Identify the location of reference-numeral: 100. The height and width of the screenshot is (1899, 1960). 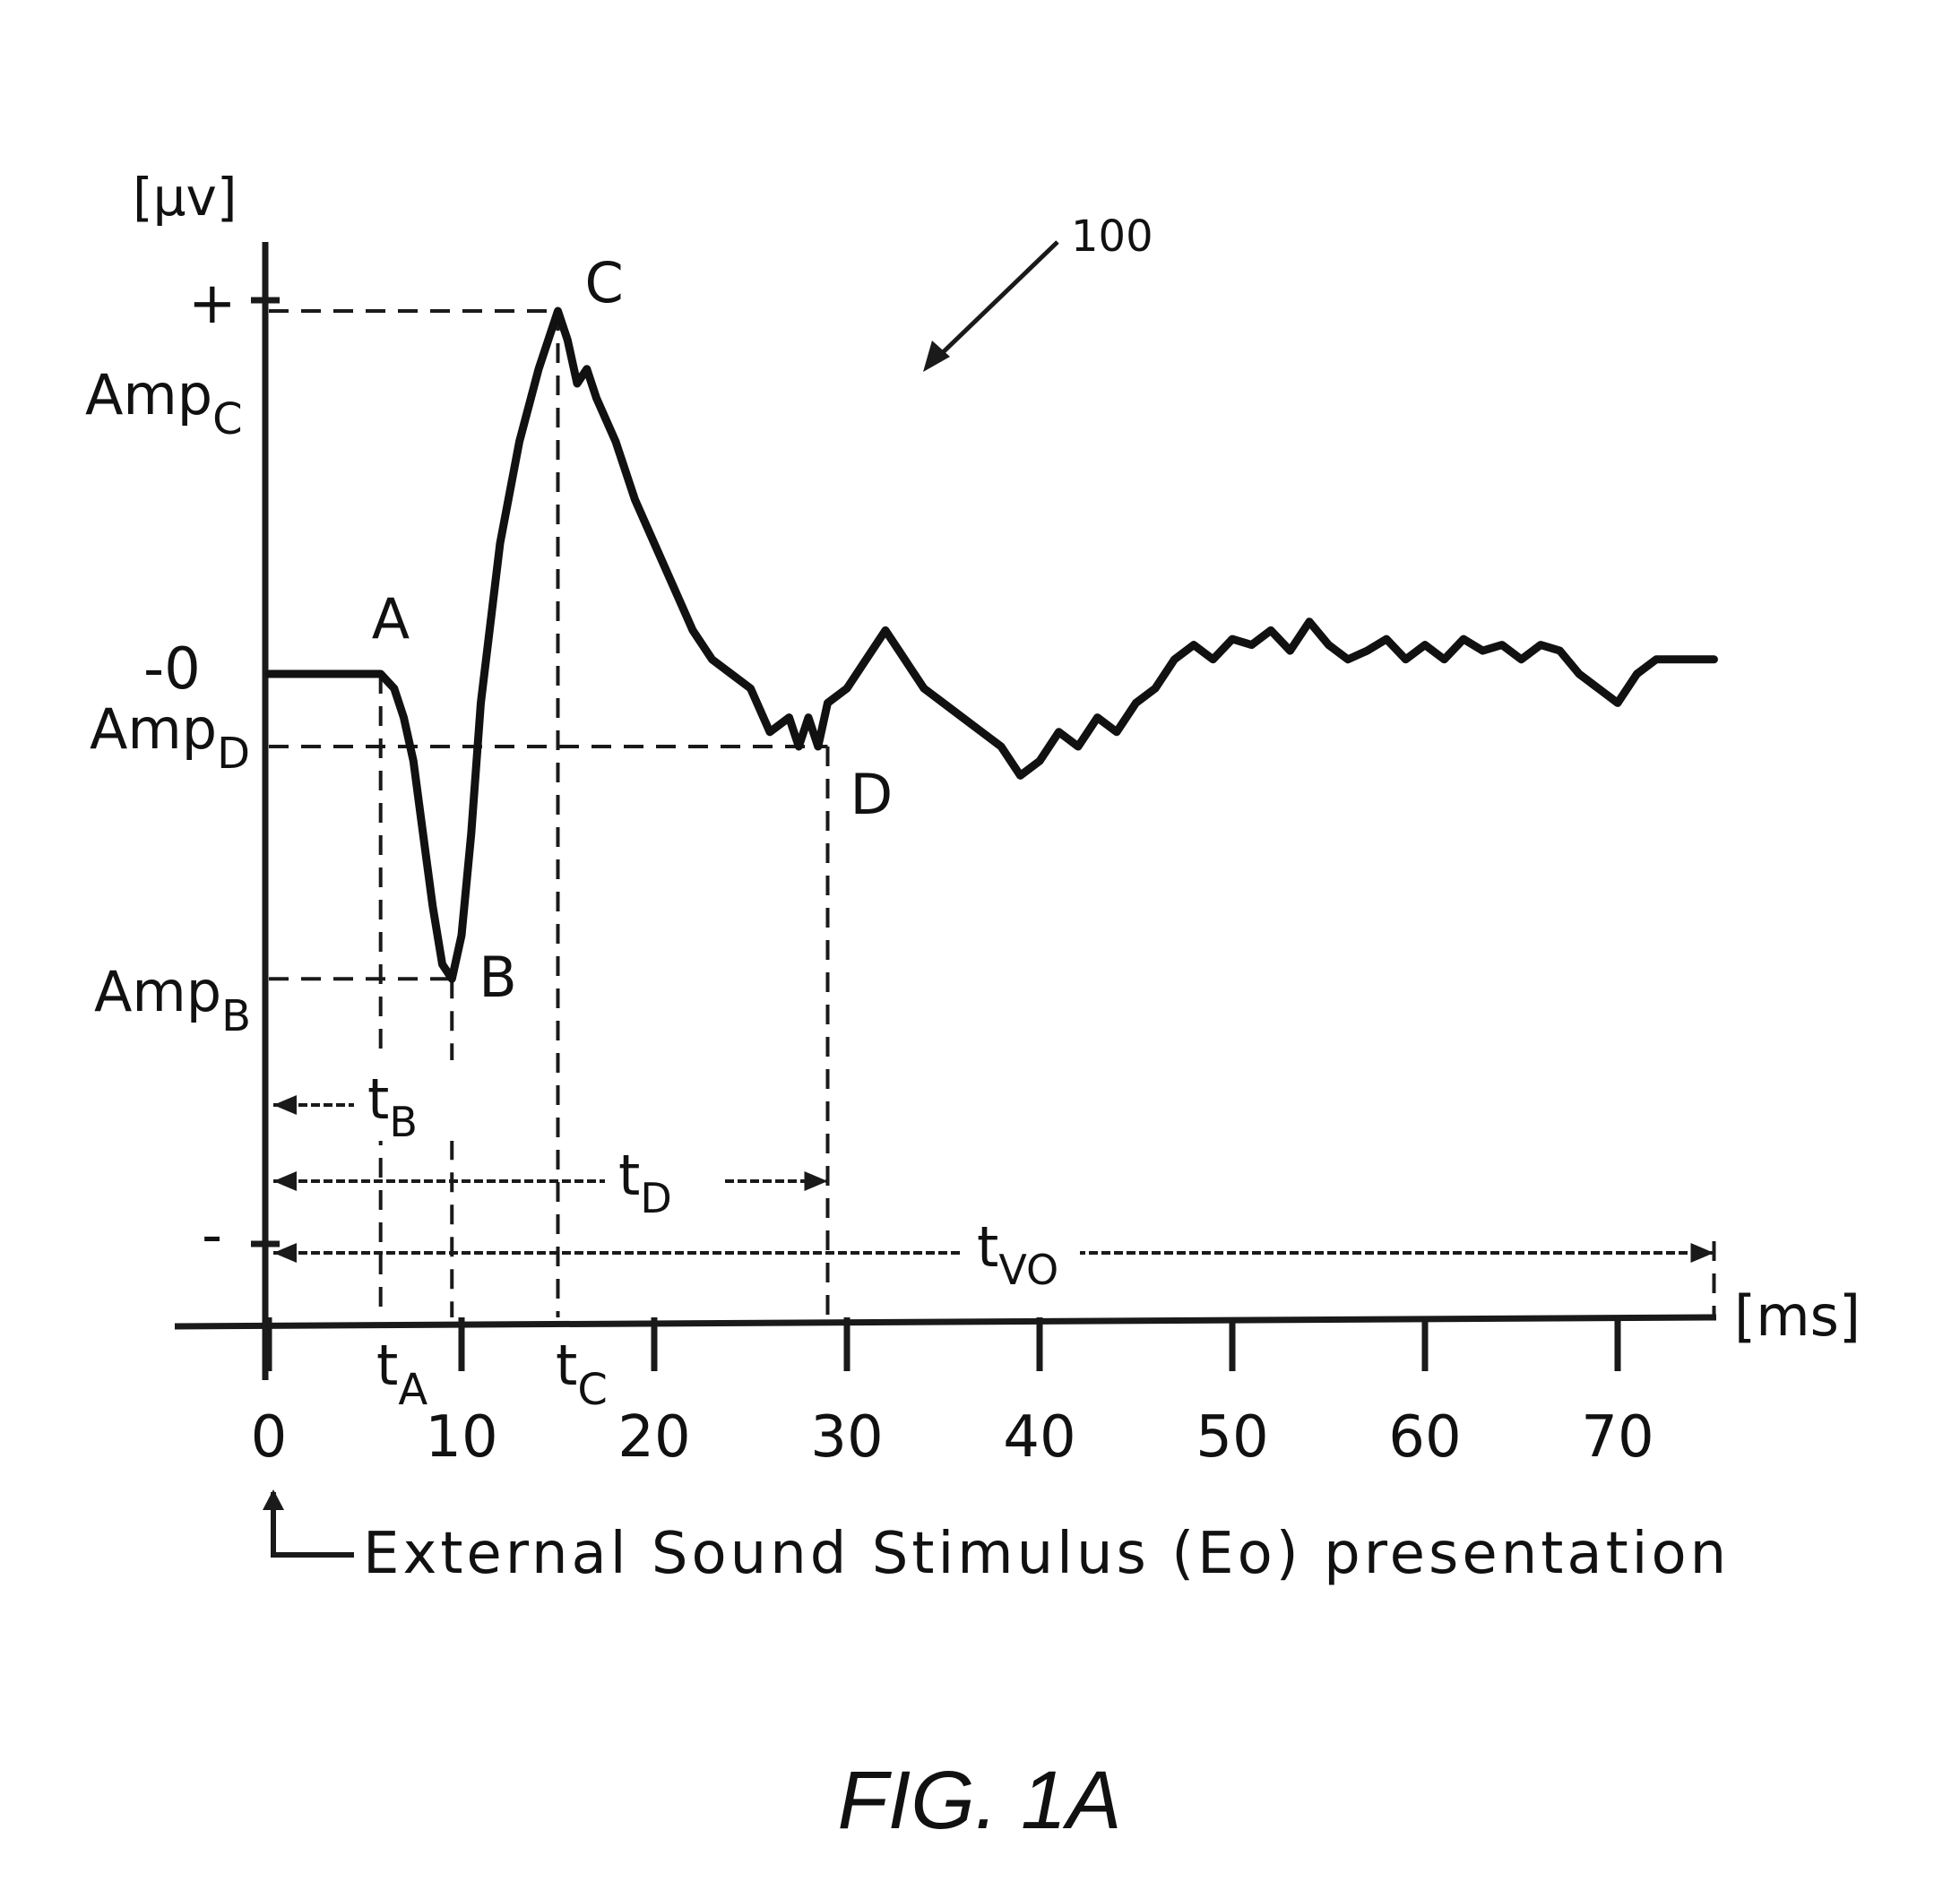
(1112, 237).